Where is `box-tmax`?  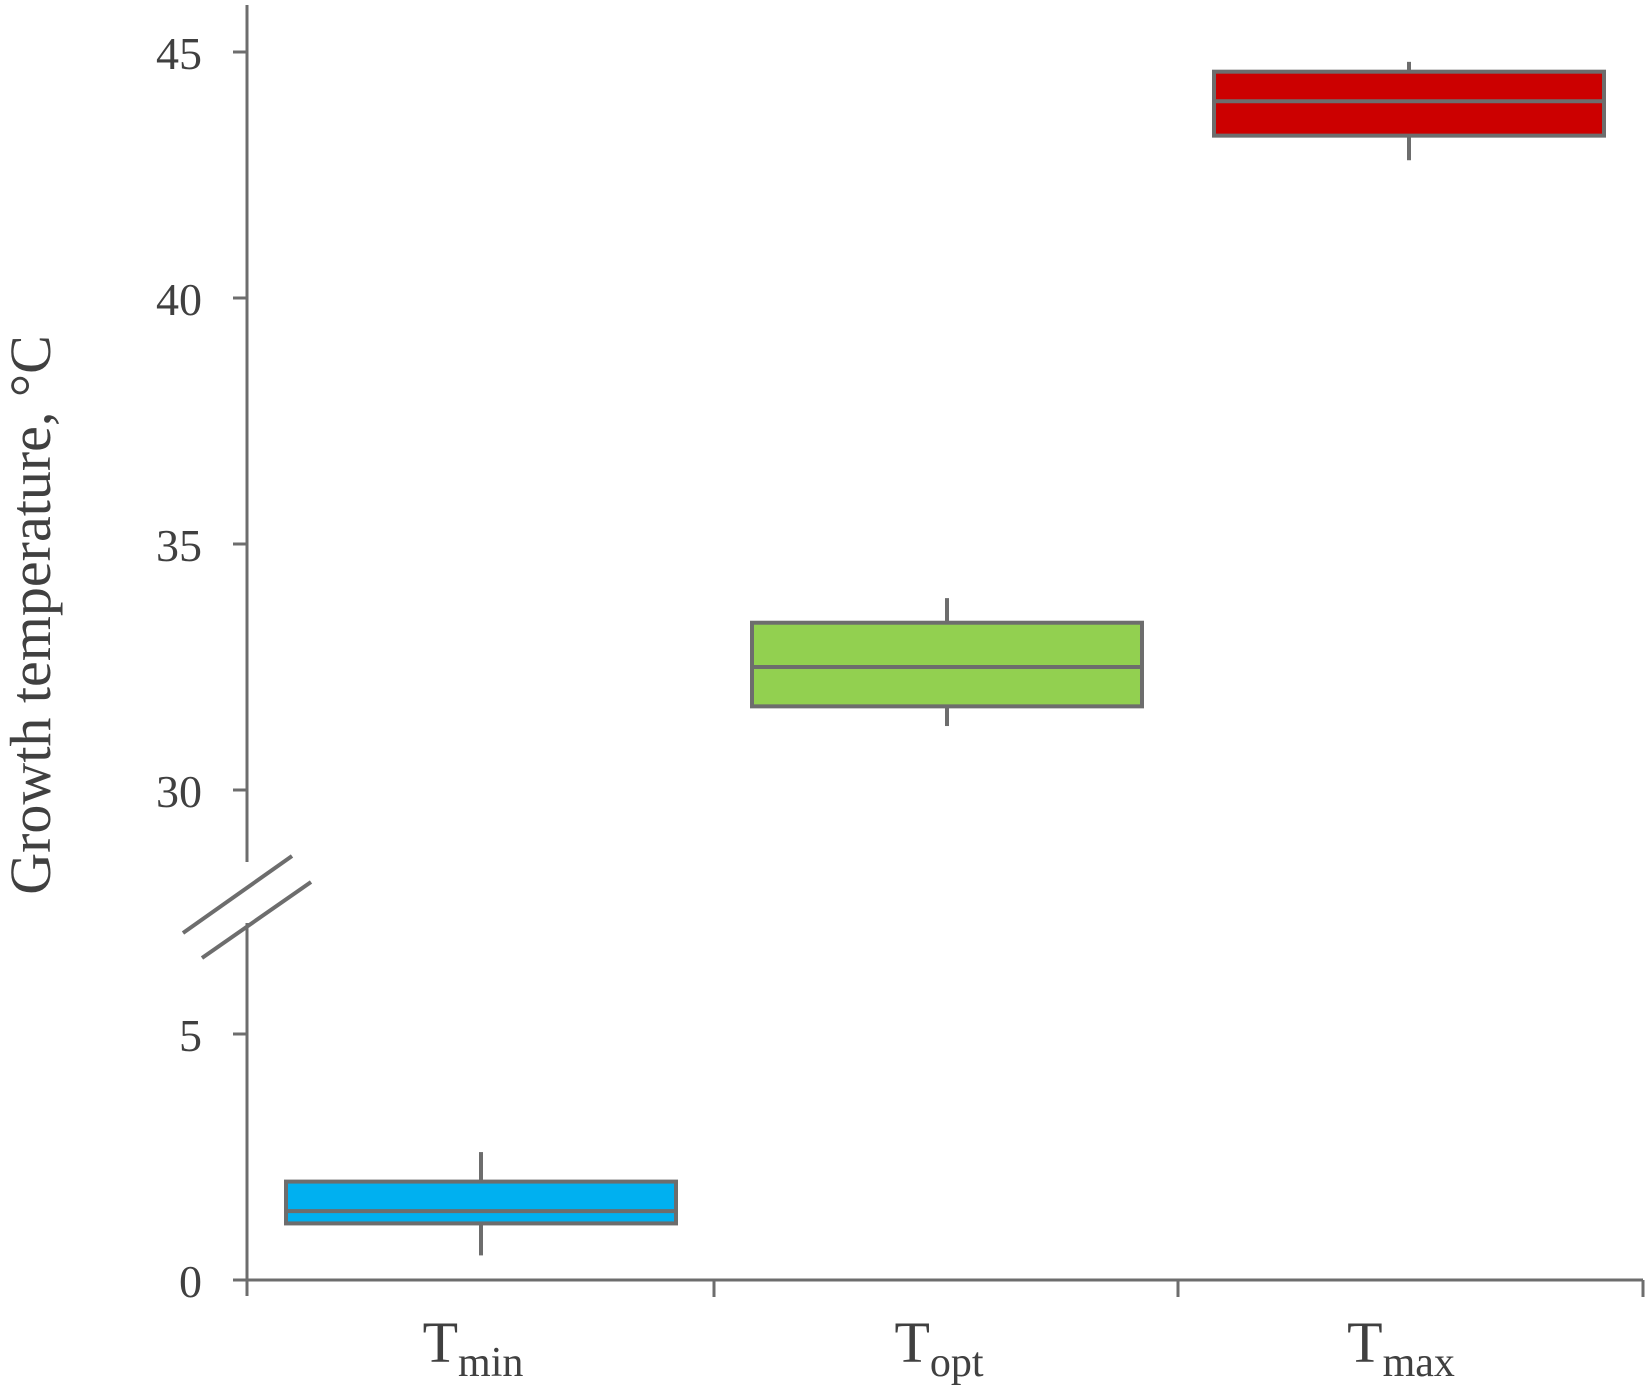
box-tmax is located at coordinates (1409, 103).